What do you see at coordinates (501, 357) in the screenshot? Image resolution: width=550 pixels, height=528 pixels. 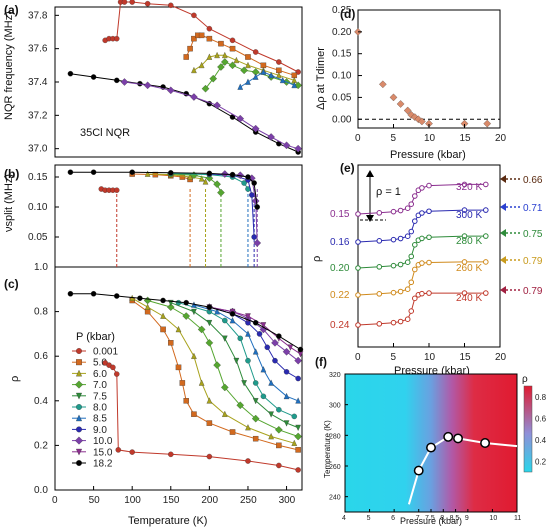 I see `panel-e-xtick-label-4: 20` at bounding box center [501, 357].